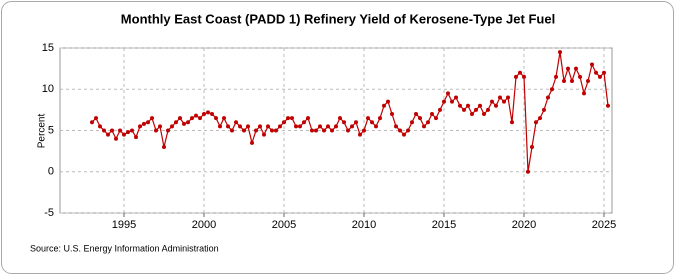 The image size is (675, 280). Describe the element at coordinates (51, 130) in the screenshot. I see `y-tick-label: 5` at that location.